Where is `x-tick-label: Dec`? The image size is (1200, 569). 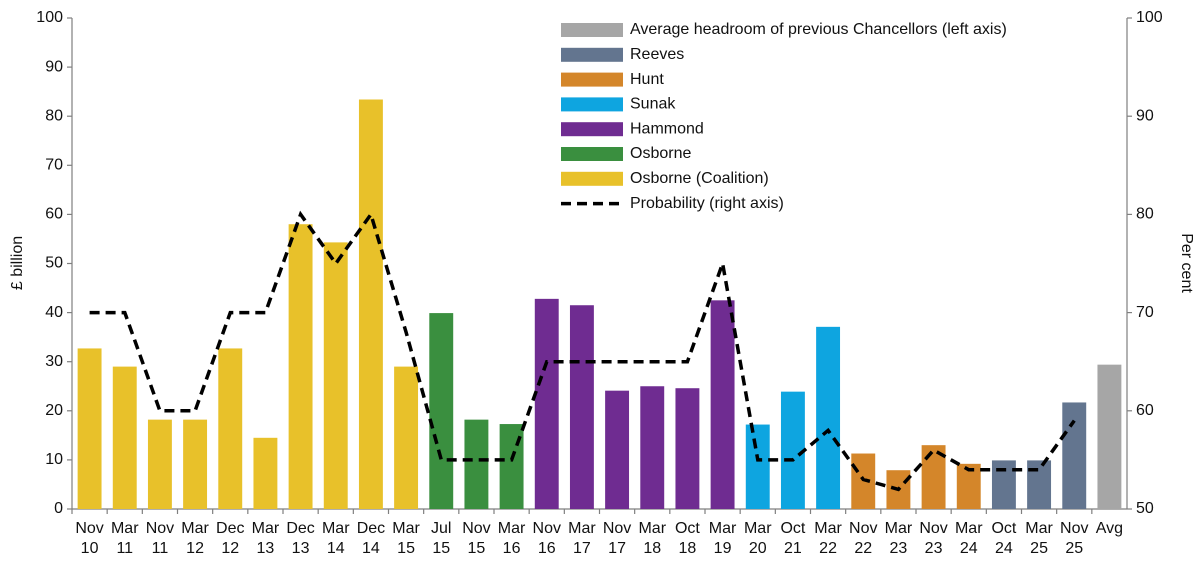 x-tick-label: Dec is located at coordinates (371, 528).